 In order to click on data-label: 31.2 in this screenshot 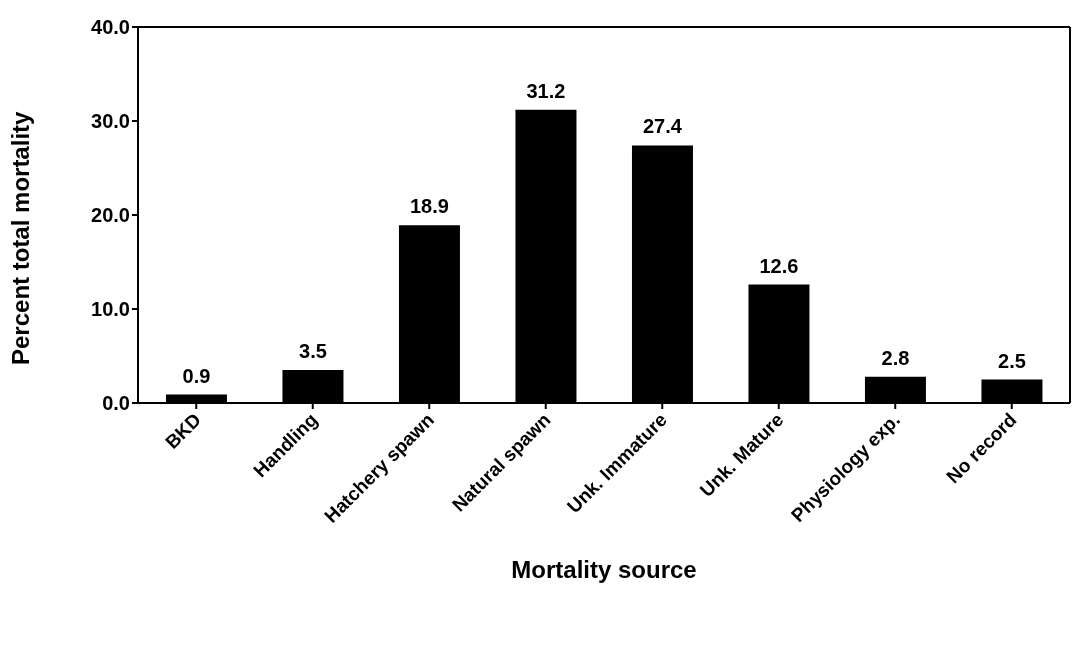, I will do `click(546, 90)`.